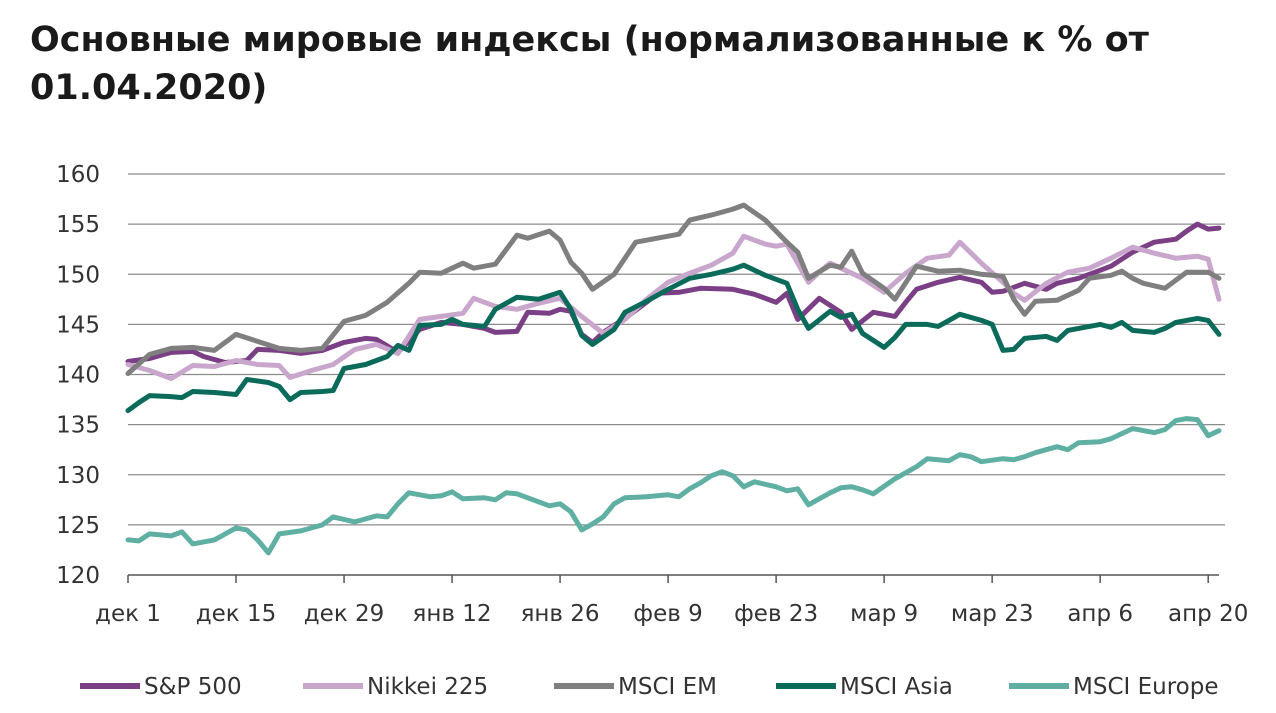 Image resolution: width=1276 pixels, height=713 pixels. What do you see at coordinates (78, 426) in the screenshot?
I see `y-tick-label: 135` at bounding box center [78, 426].